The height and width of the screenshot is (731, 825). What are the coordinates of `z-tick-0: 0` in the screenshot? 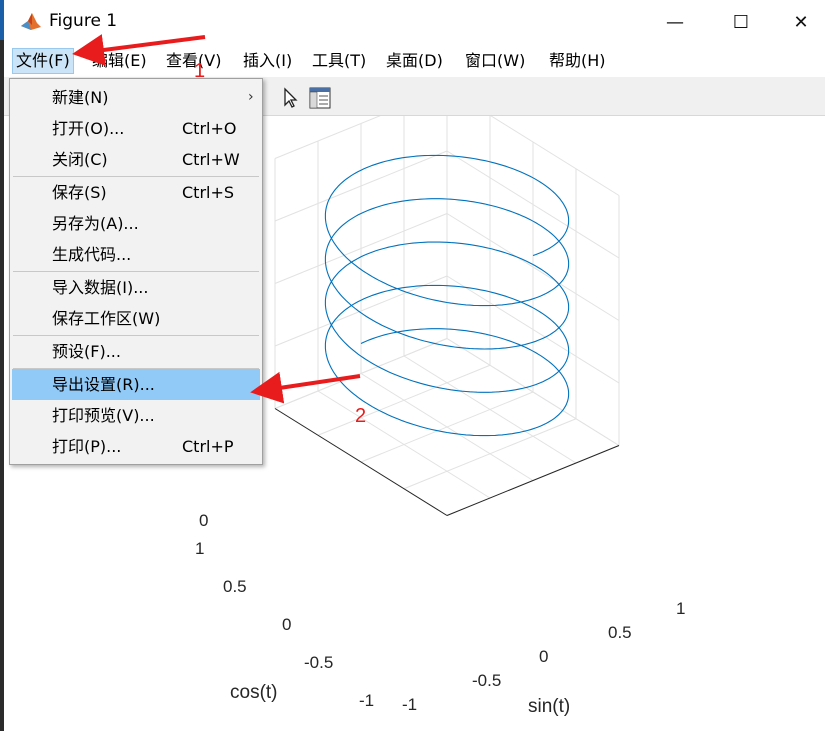 It's located at (203, 520).